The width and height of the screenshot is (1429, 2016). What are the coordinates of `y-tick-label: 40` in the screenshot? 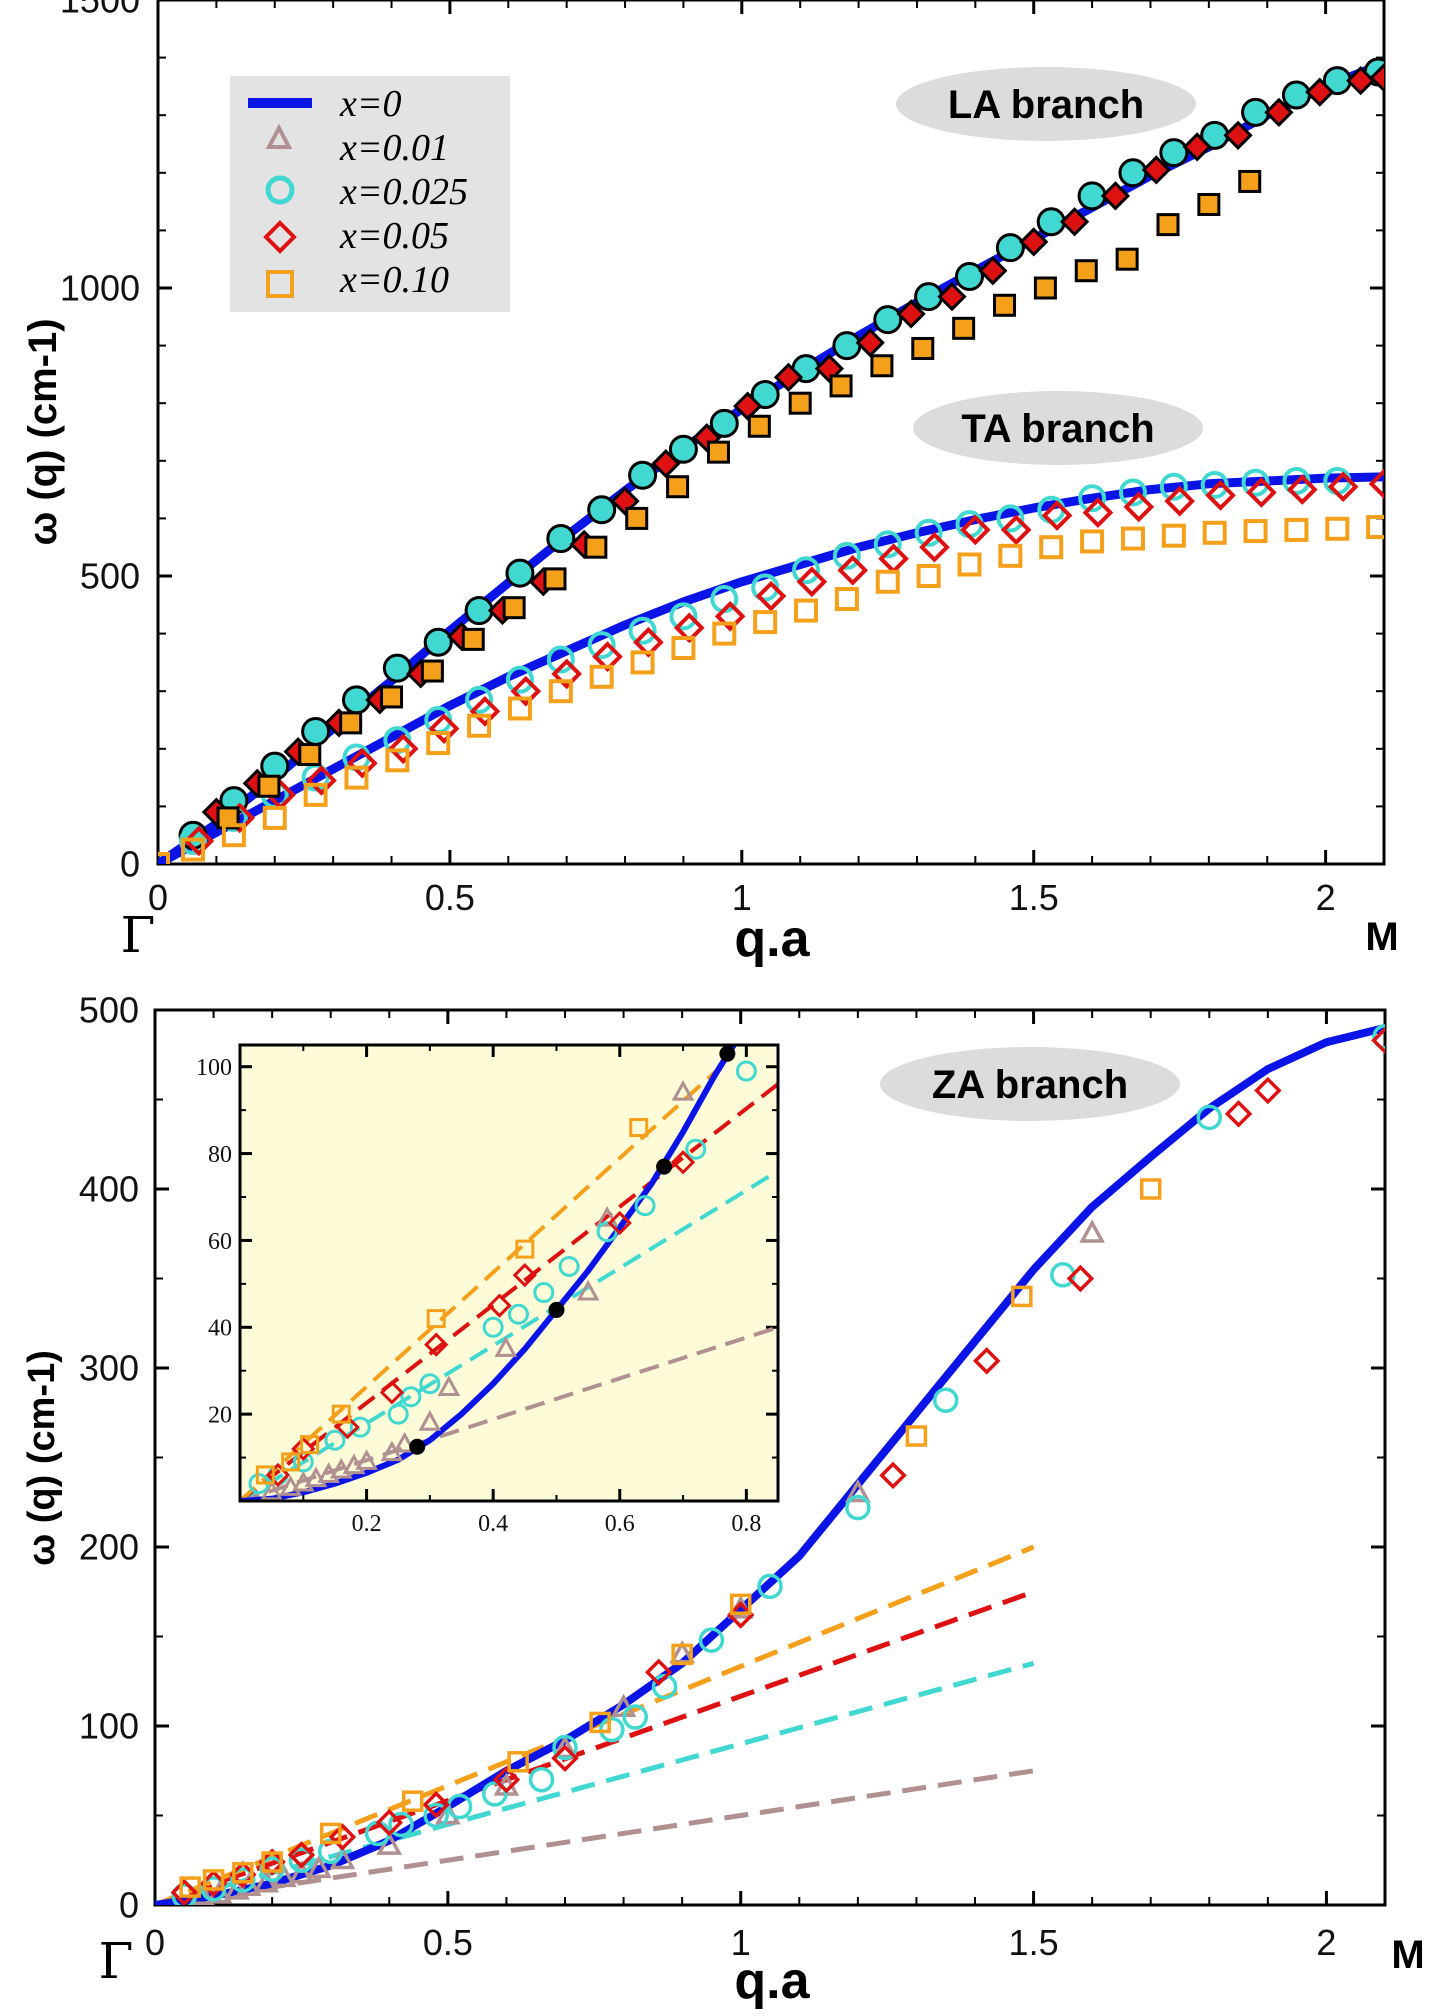 It's located at (220, 1329).